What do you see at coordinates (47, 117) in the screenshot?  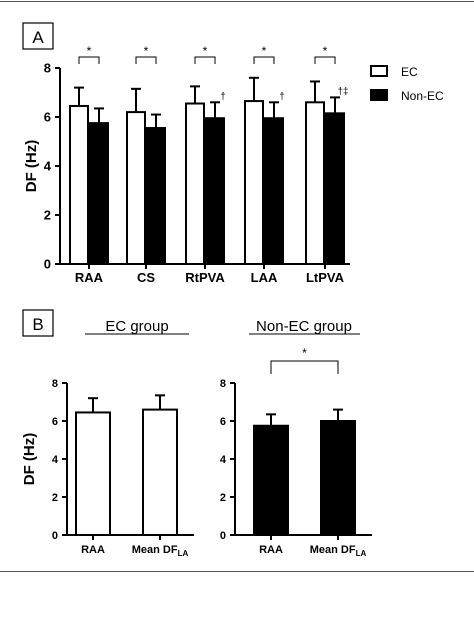 I see `panel-a-y-tick-label: 6` at bounding box center [47, 117].